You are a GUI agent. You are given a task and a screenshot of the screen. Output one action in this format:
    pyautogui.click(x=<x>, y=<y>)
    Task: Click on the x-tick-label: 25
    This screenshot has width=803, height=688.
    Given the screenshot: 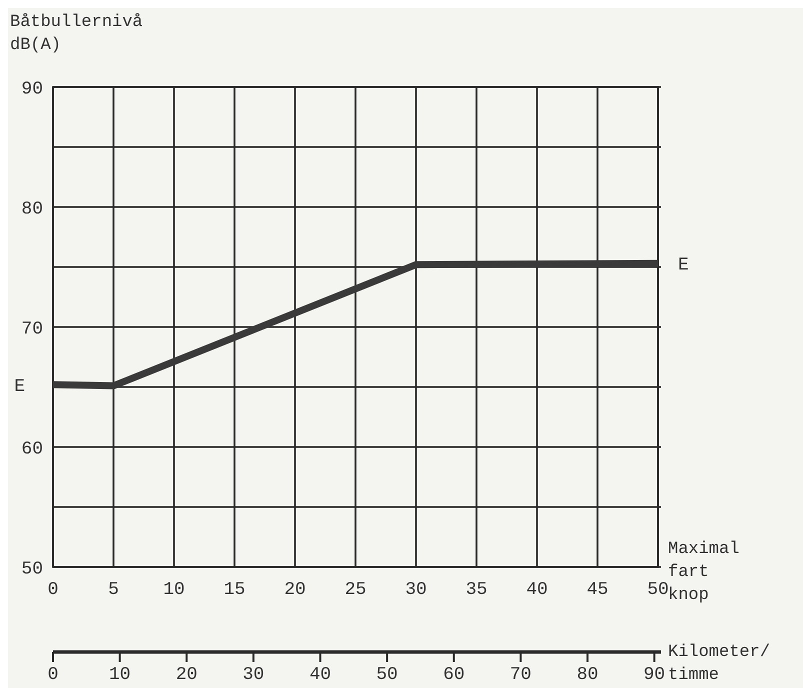 What is the action you would take?
    pyautogui.click(x=355, y=590)
    